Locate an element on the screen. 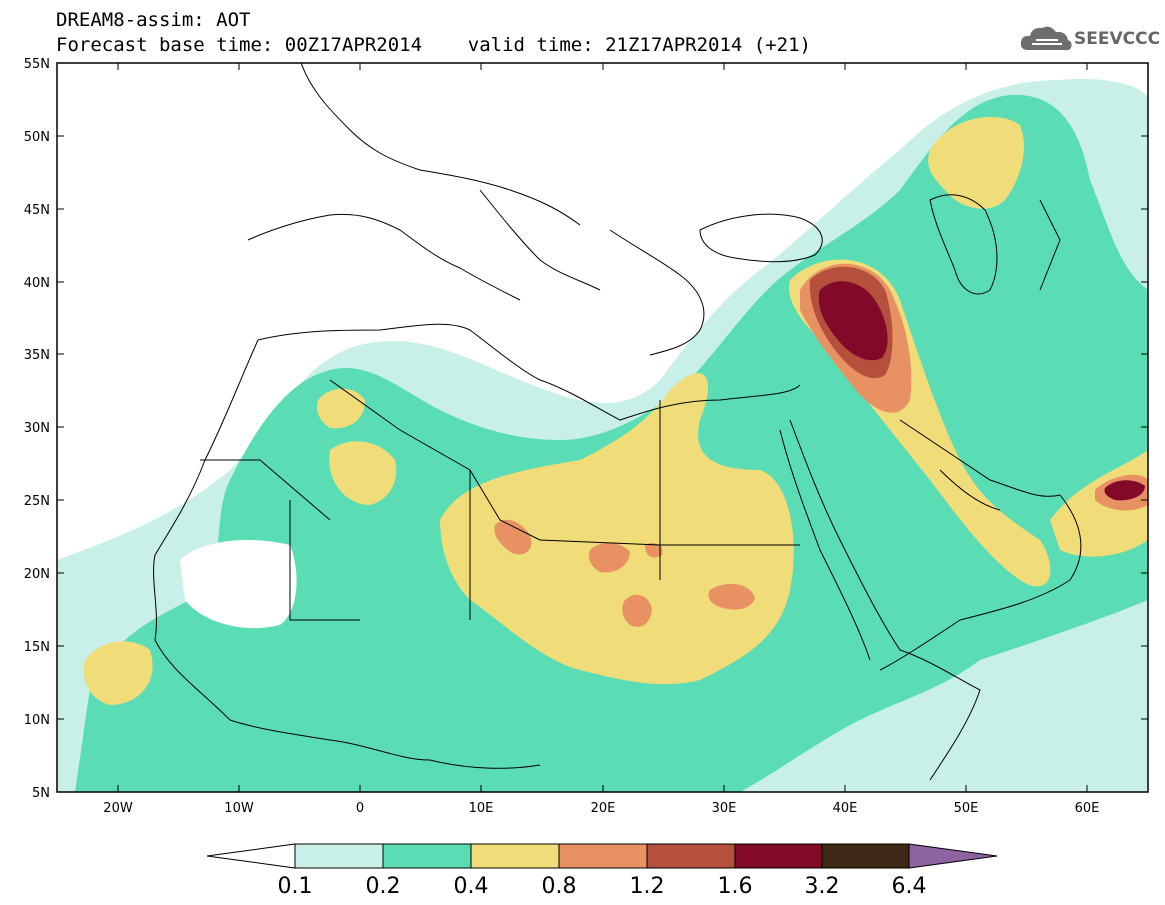 This screenshot has height=905, width=1165. contour-1.6-oman is located at coordinates (1124, 490).